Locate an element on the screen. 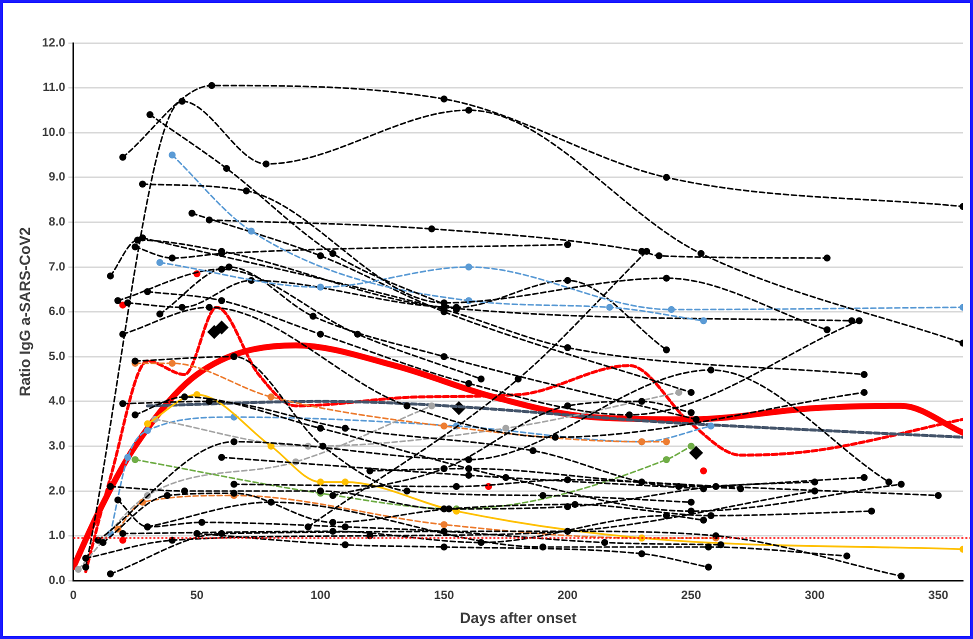 This screenshot has width=973, height=639. y-tick-label: 0.0 is located at coordinates (57, 579).